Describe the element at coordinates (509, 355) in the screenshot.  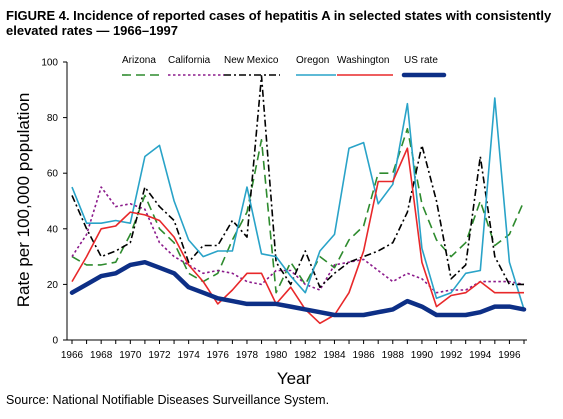
I see `x-tick-label: 1996` at that location.